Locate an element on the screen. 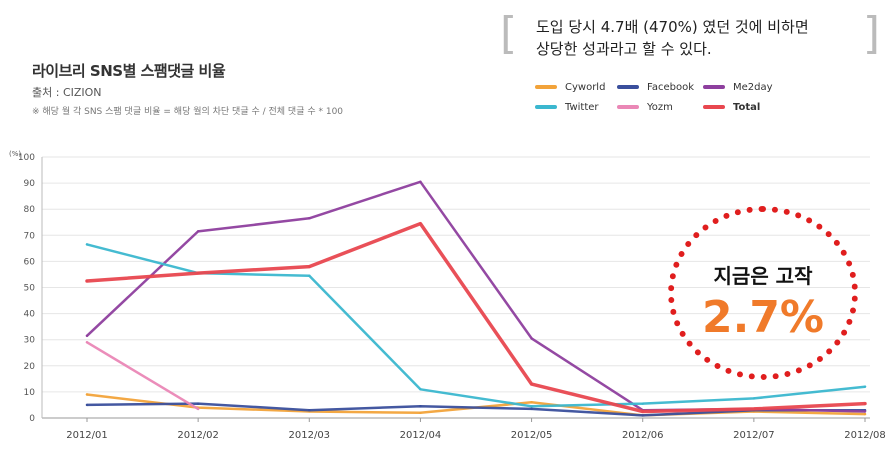 The image size is (890, 468). x-tick-label: 2012/08 is located at coordinates (865, 435).